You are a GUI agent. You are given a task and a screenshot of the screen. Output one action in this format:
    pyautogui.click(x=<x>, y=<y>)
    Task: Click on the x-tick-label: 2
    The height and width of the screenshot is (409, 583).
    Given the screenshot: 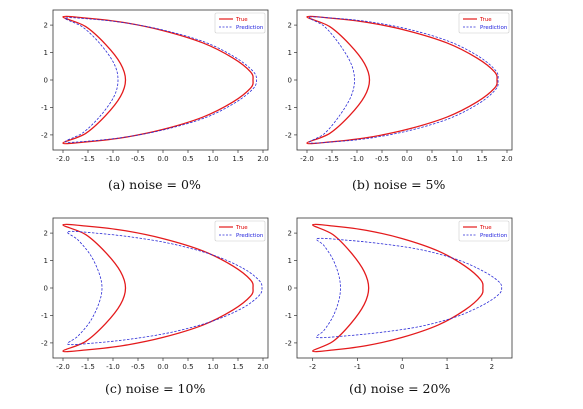 What is the action you would take?
    pyautogui.click(x=492, y=367)
    